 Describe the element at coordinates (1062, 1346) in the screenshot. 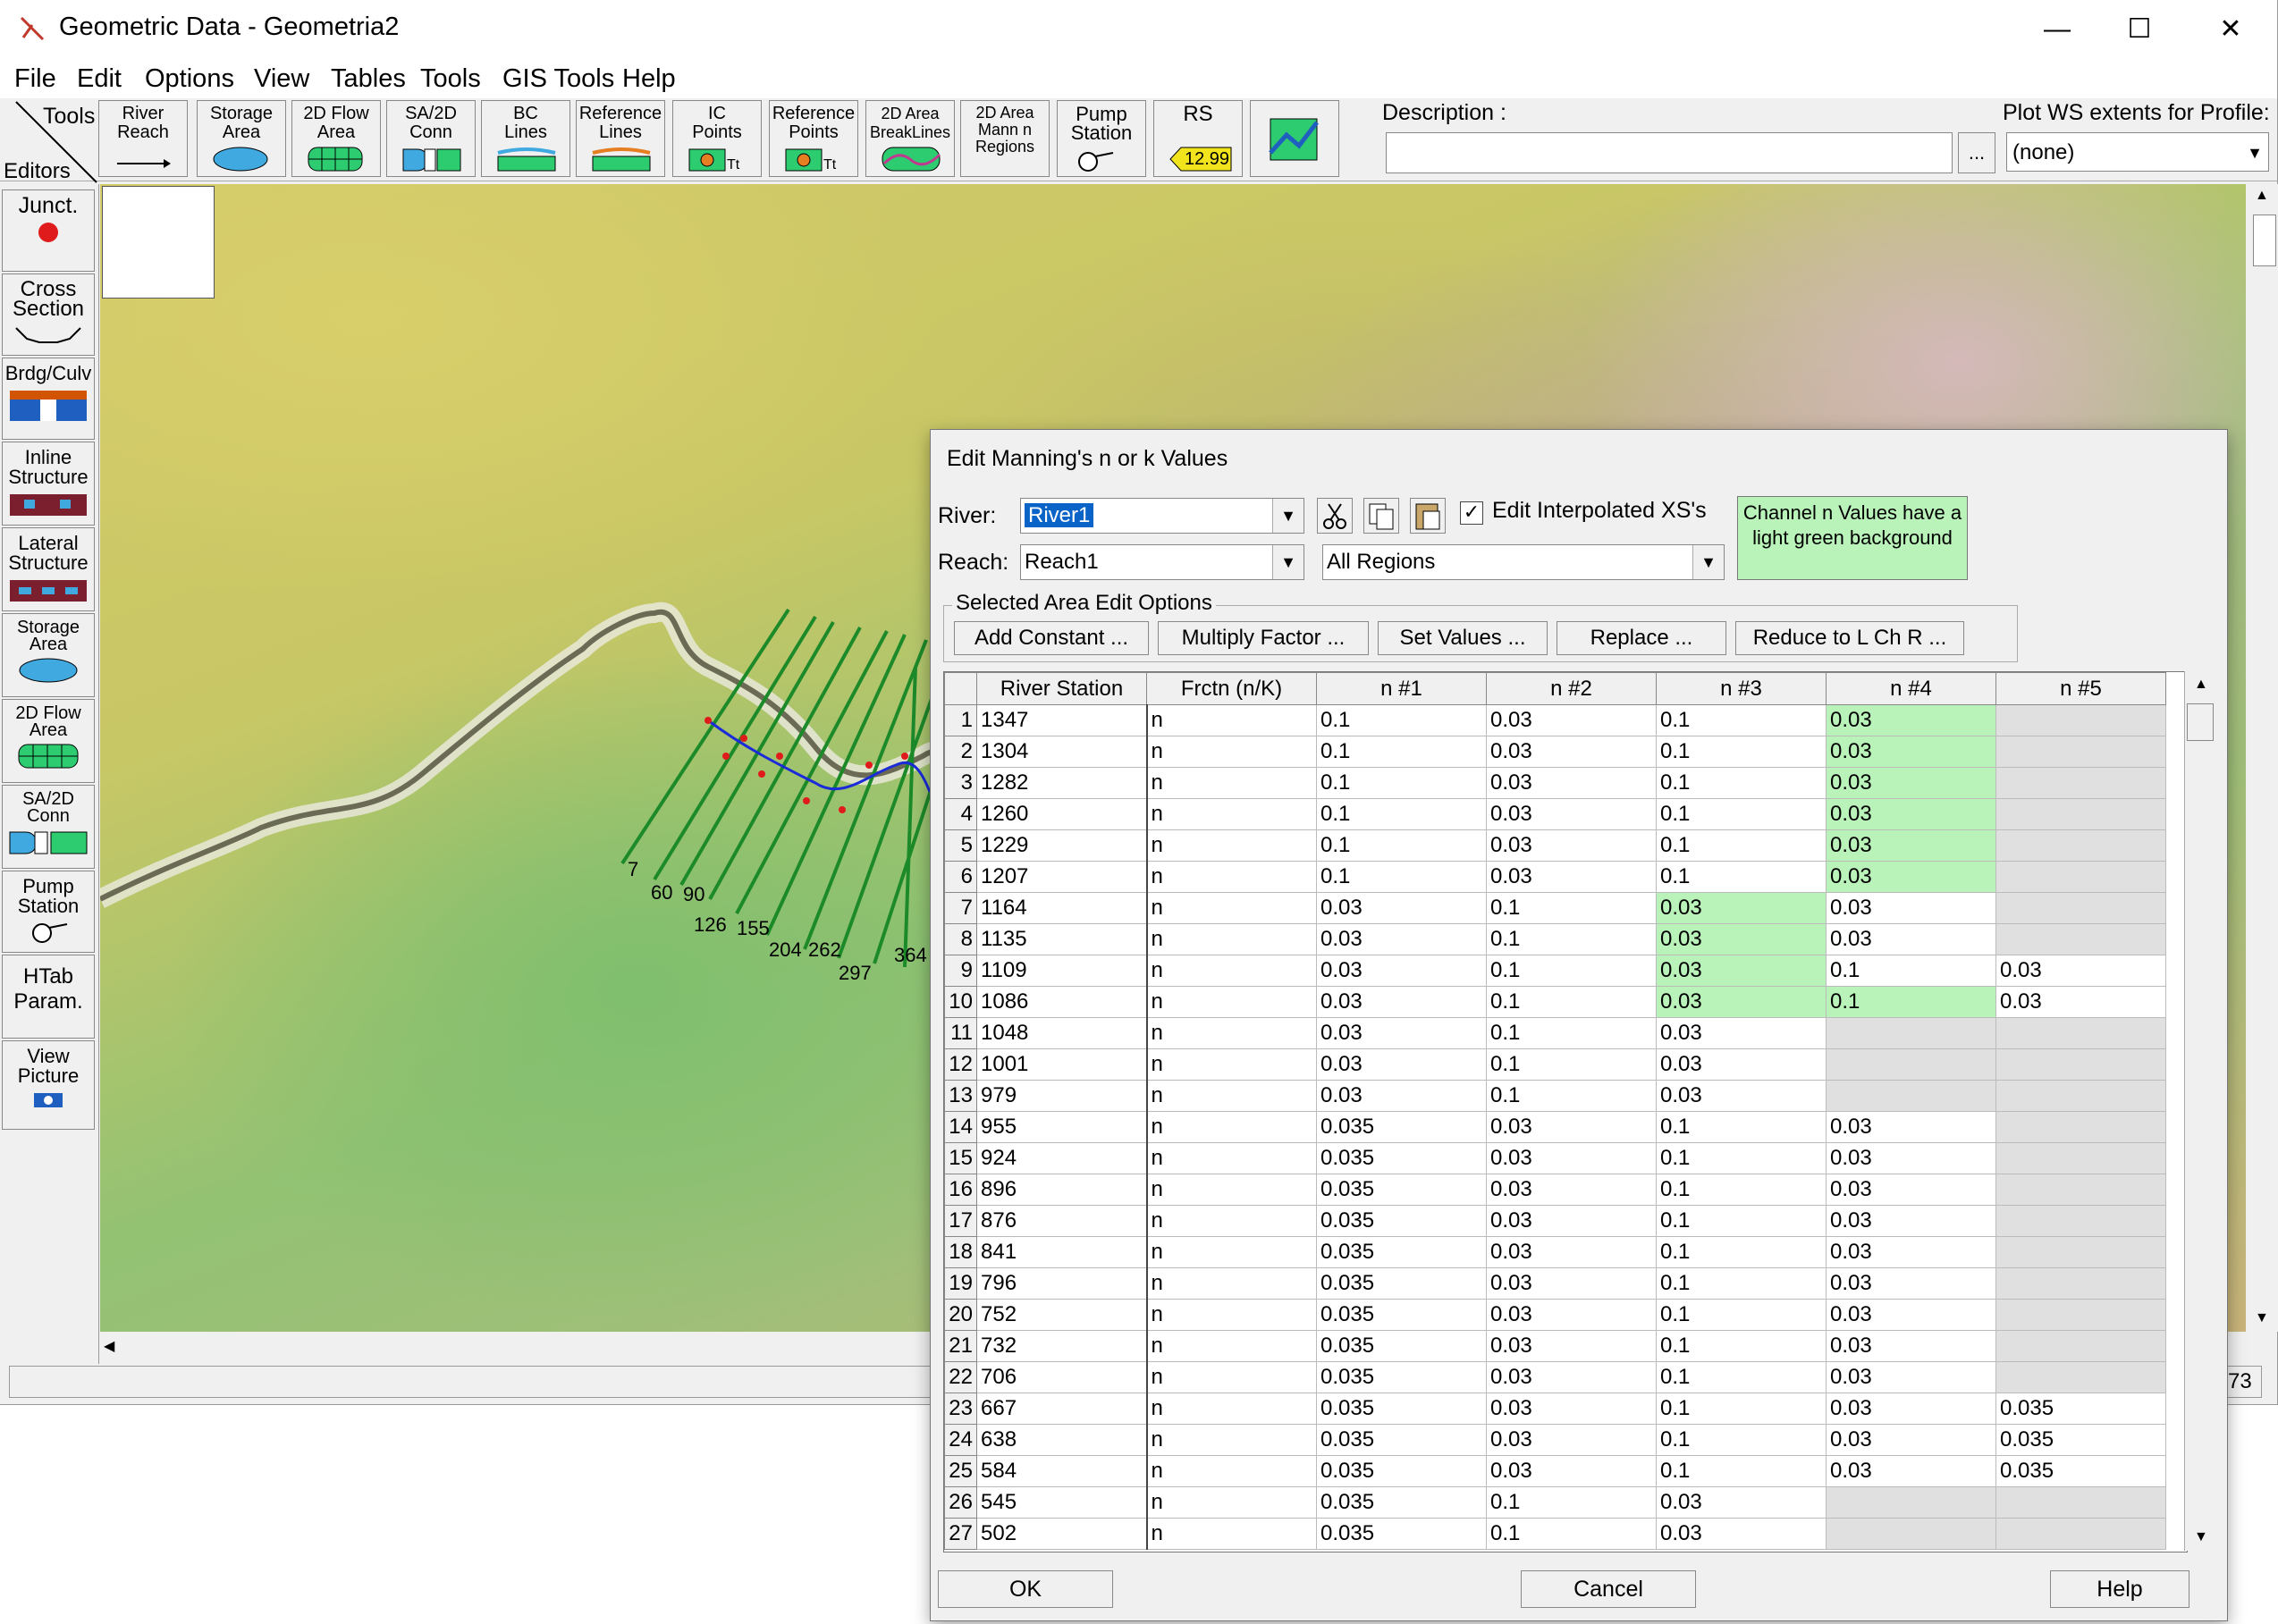

I see `river-station-cell: 732` at that location.